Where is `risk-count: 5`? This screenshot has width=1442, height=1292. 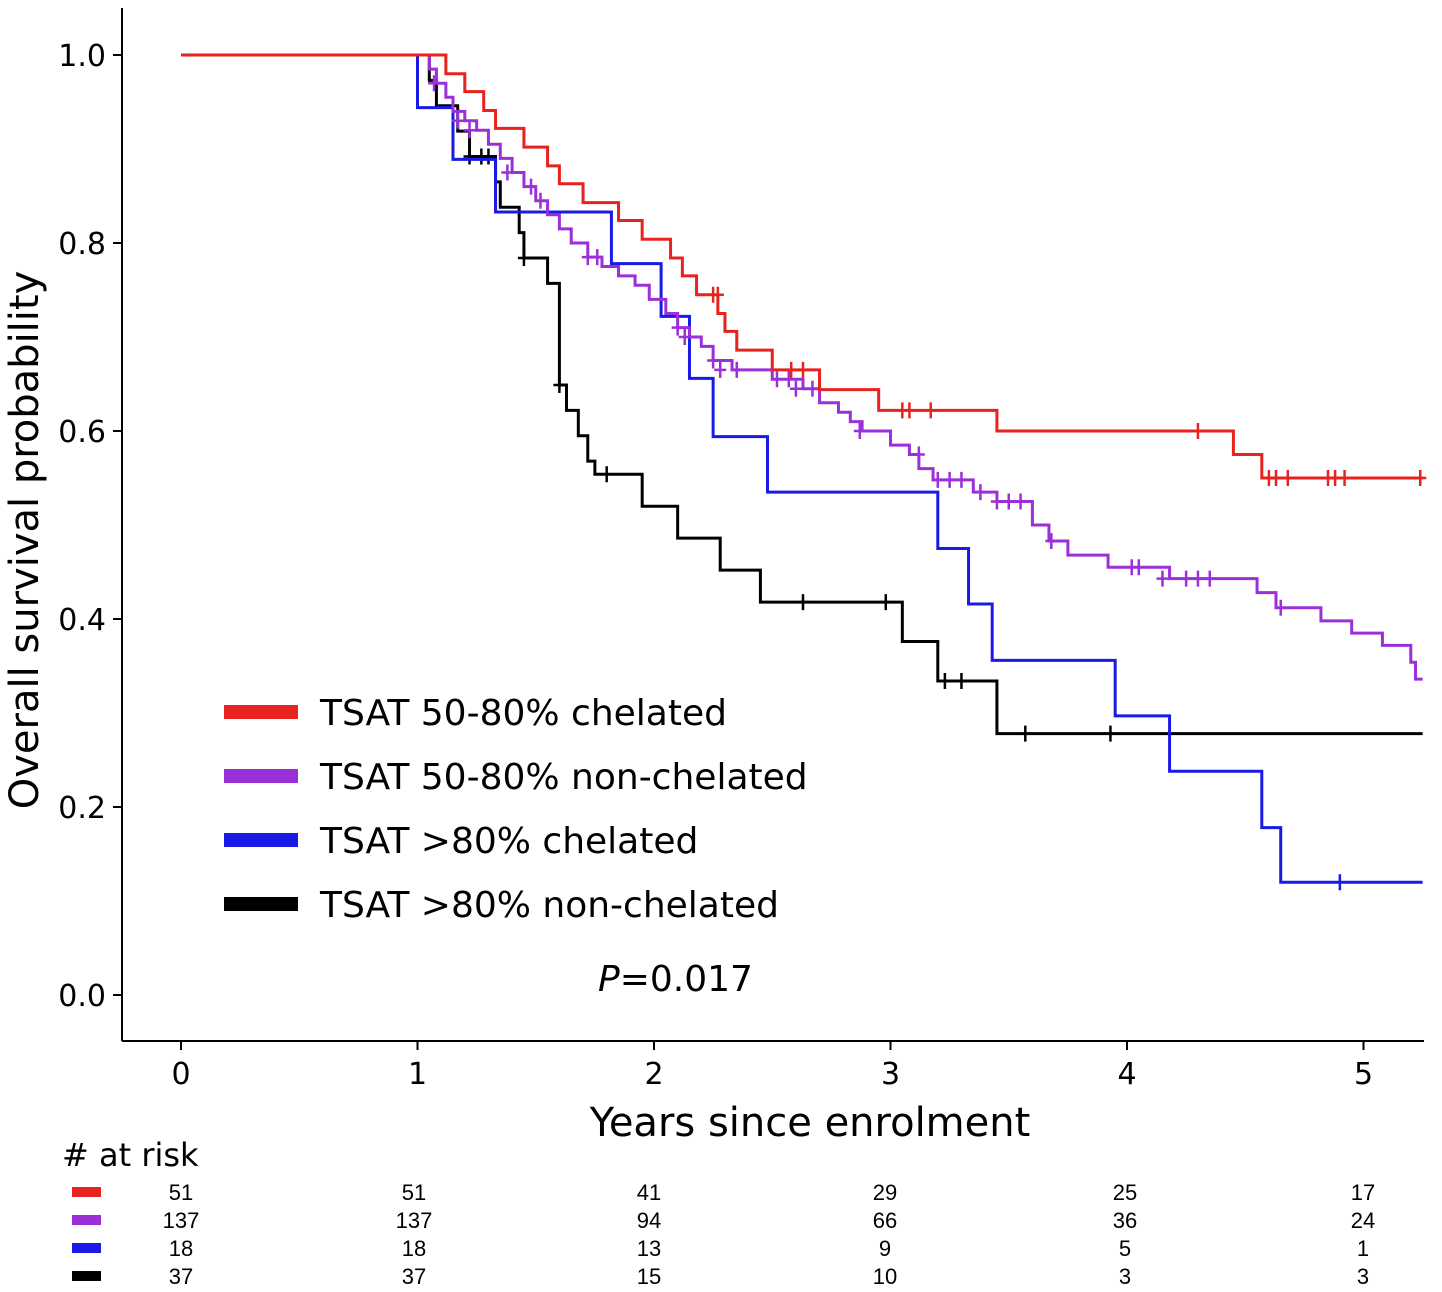 risk-count: 5 is located at coordinates (1125, 1248).